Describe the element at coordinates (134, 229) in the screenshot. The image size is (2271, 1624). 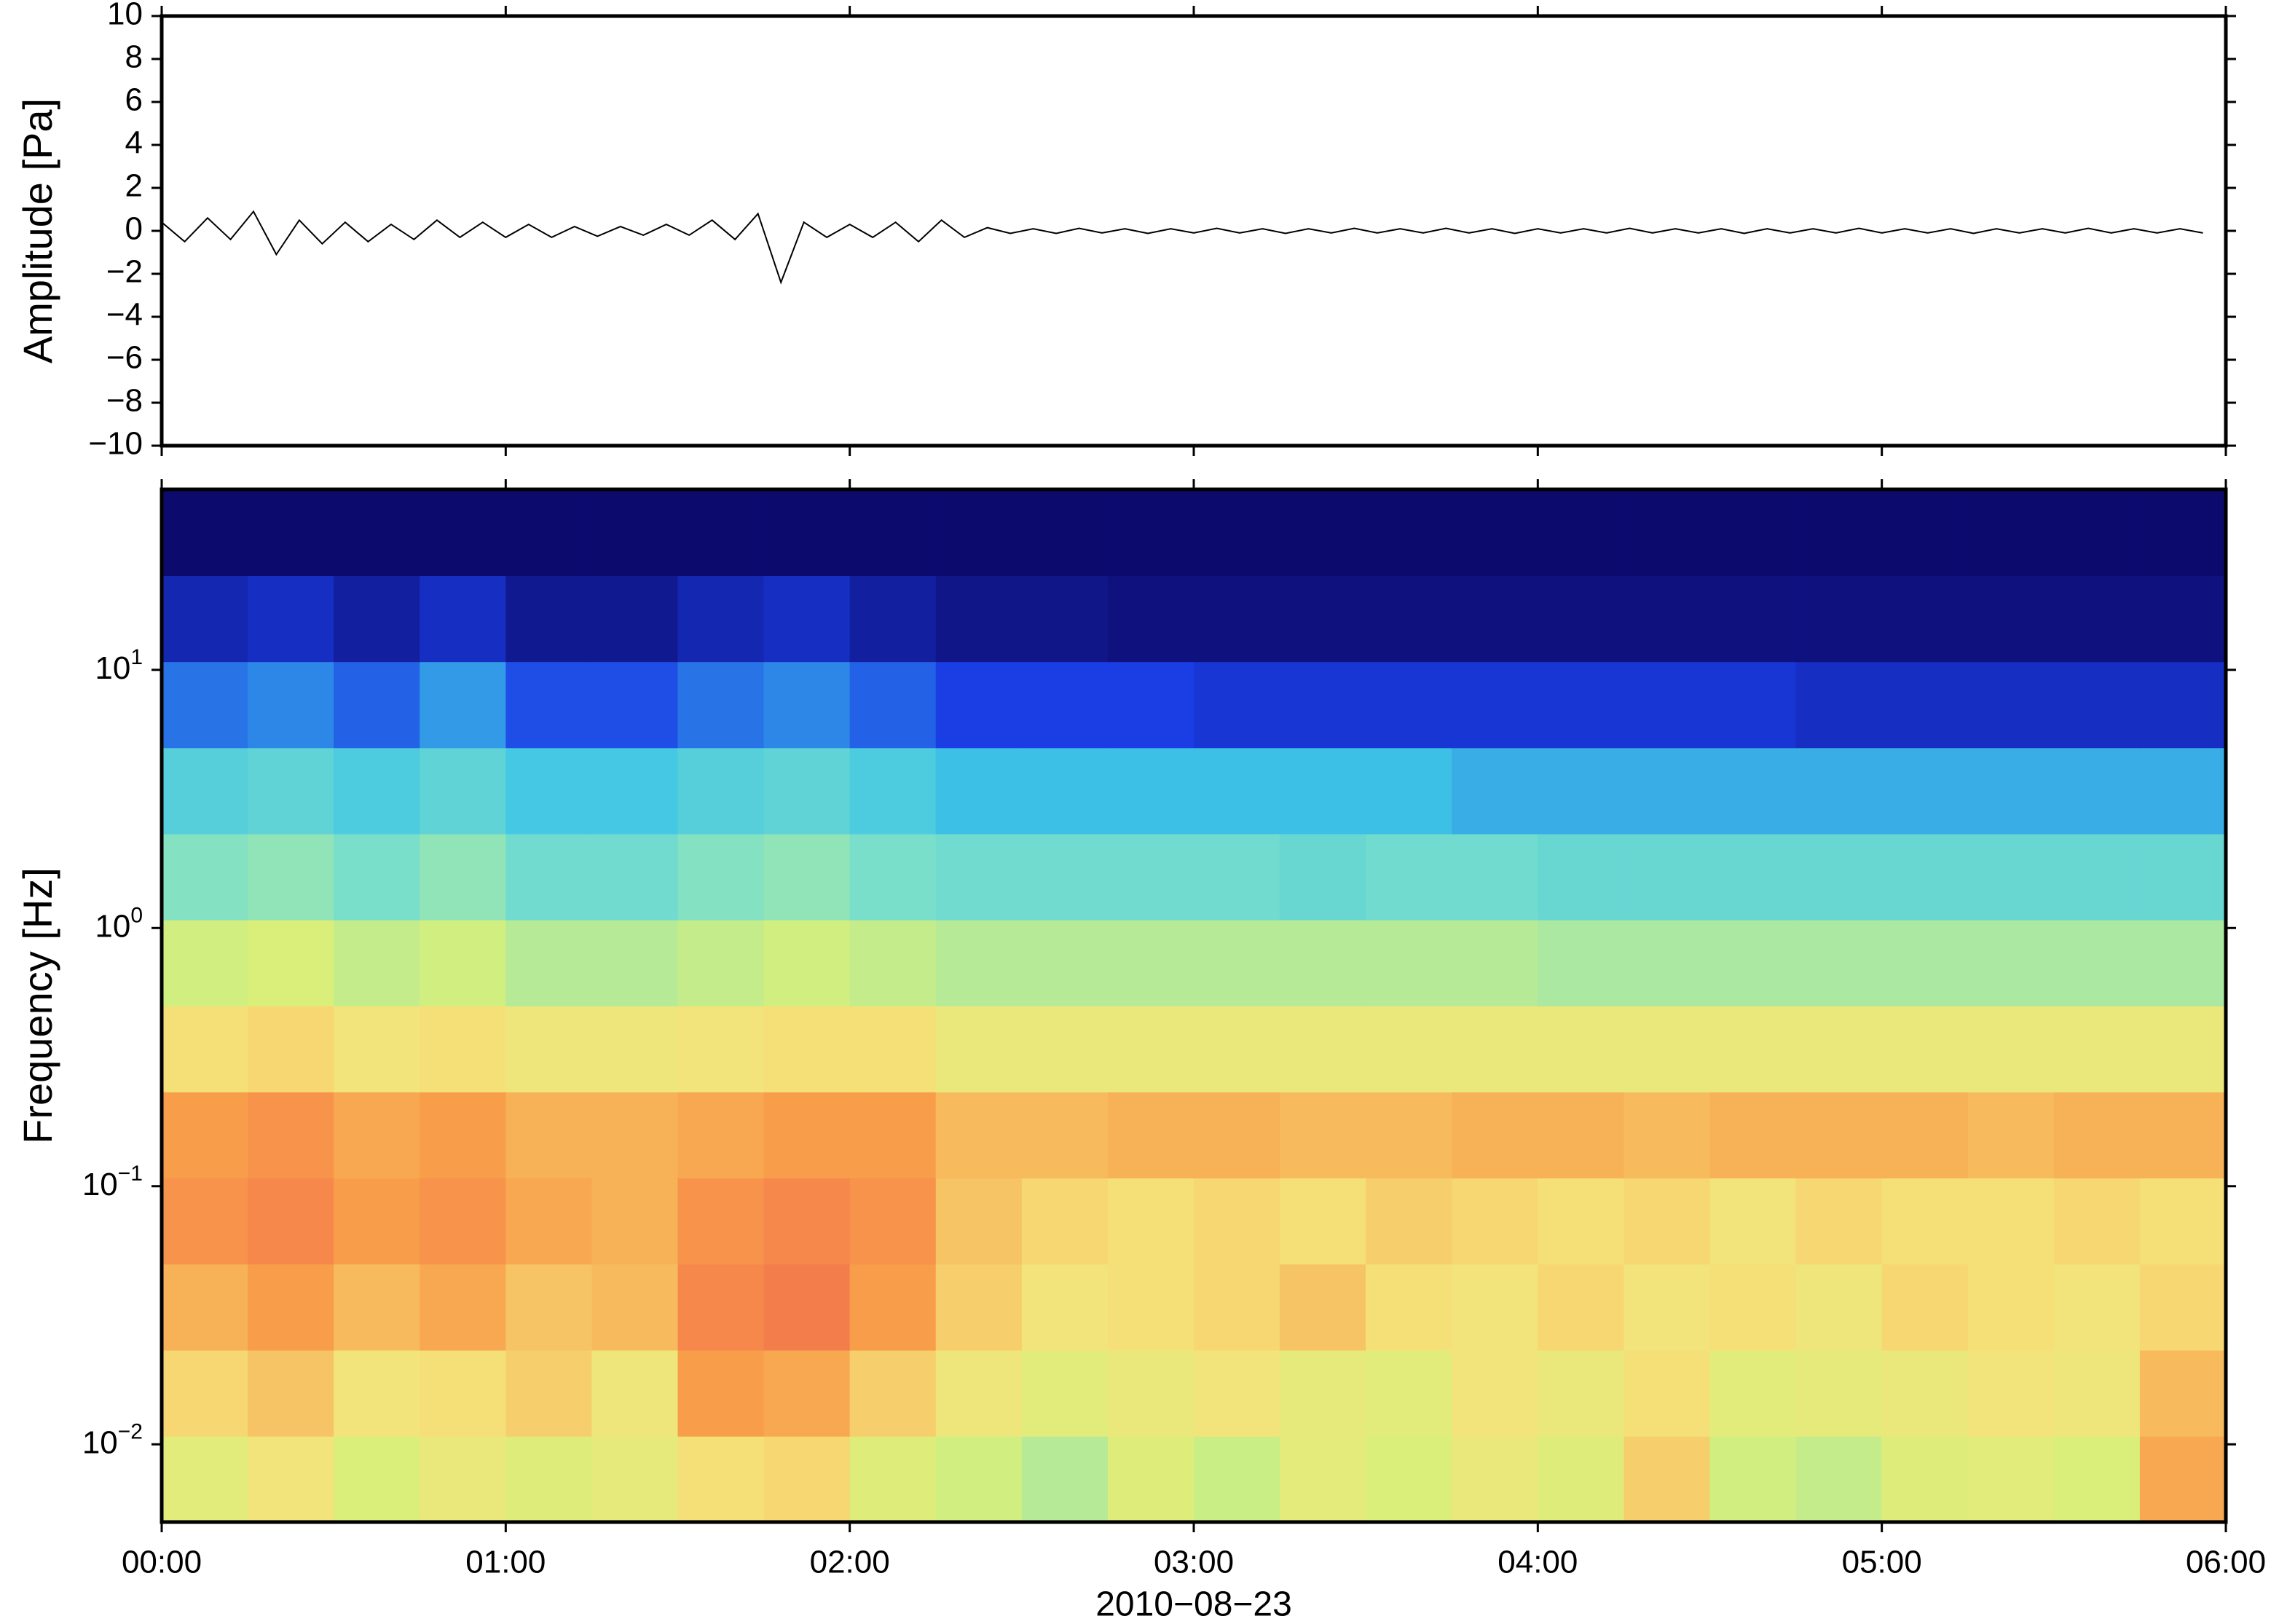
I see `y-tick-label: 0` at that location.